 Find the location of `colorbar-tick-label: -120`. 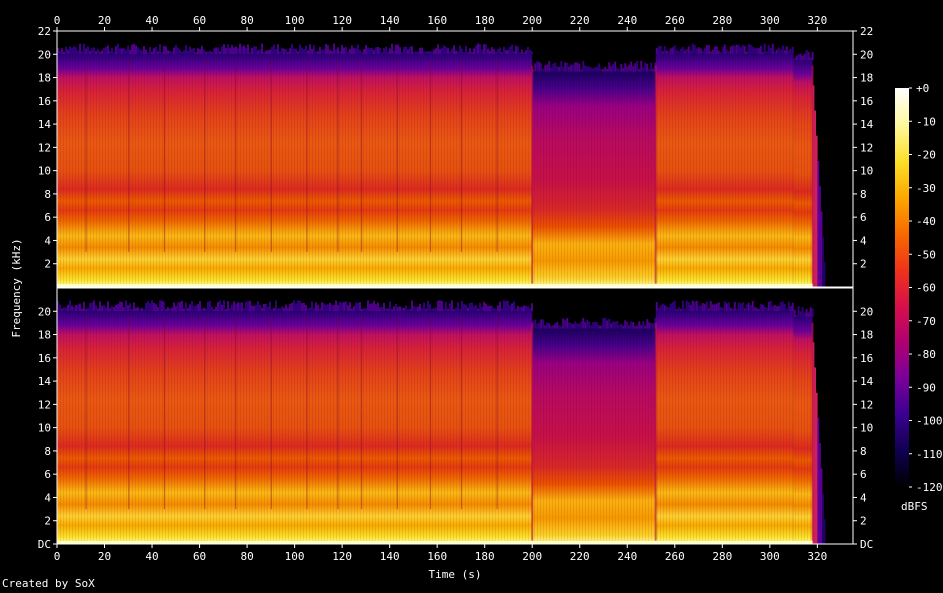

colorbar-tick-label: -120 is located at coordinates (929, 487).